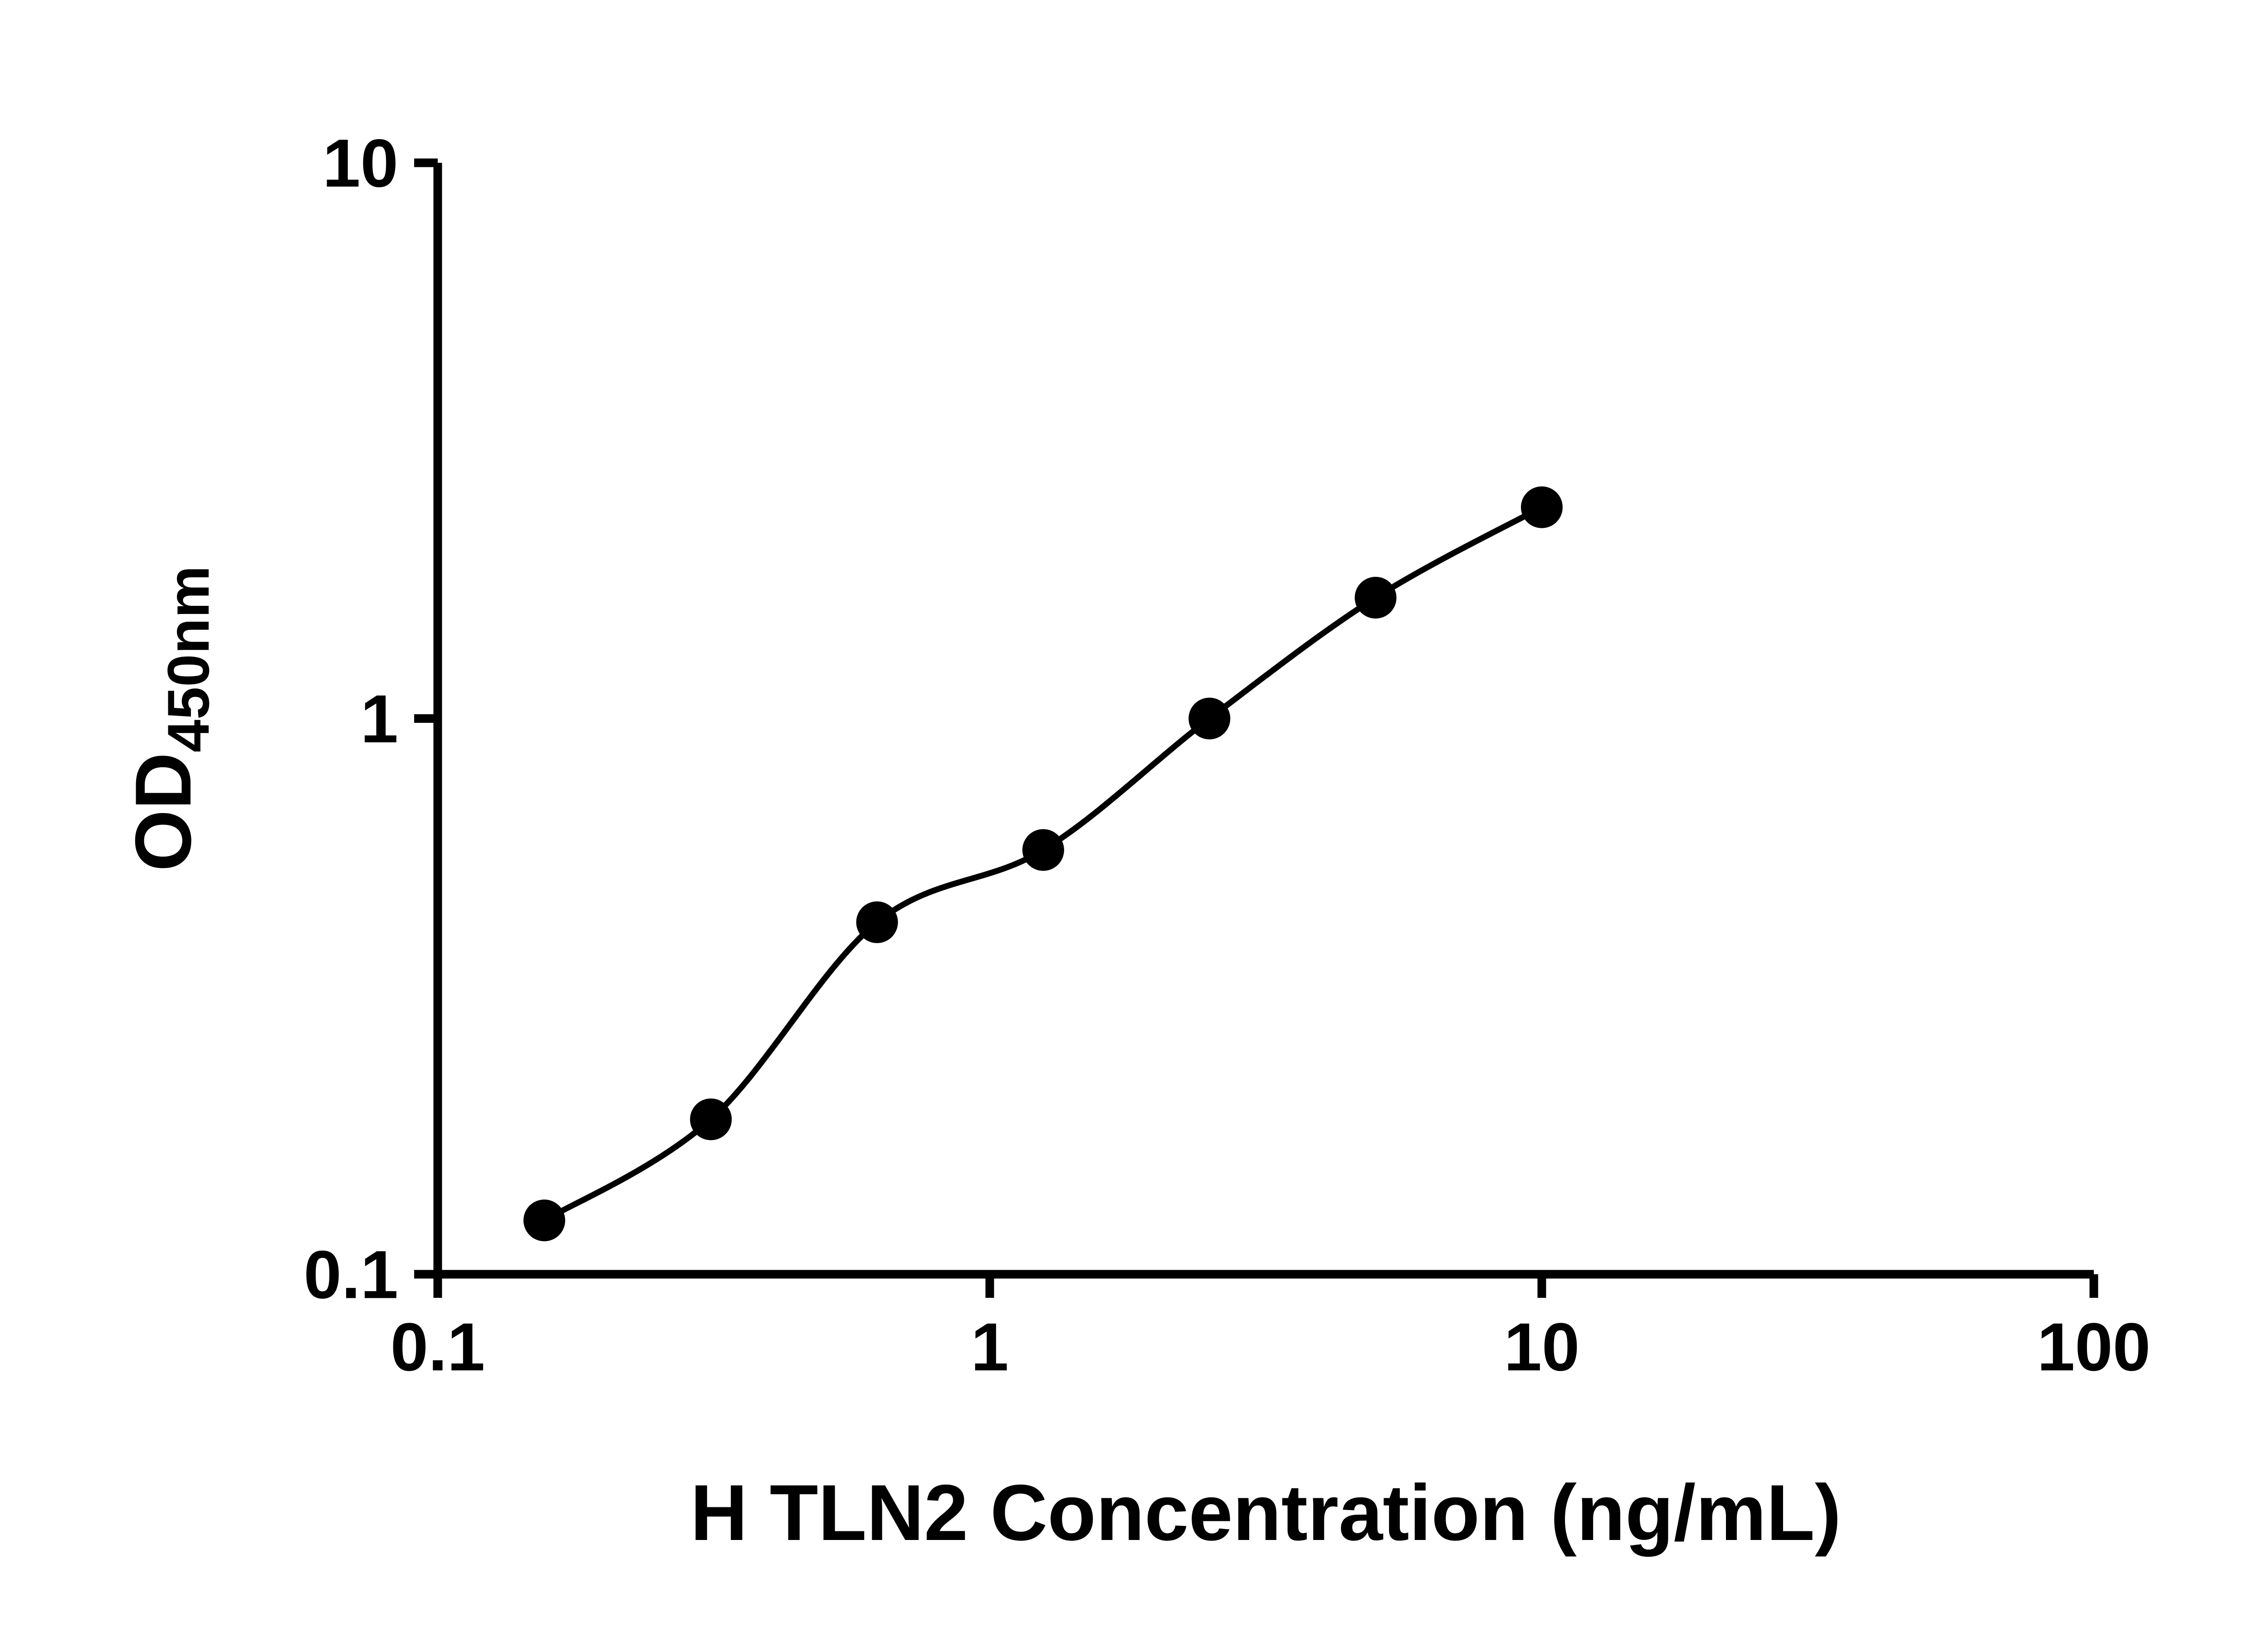 The image size is (2268, 1647). Describe the element at coordinates (188, 658) in the screenshot. I see `y-axis-title-subscript: 450nm` at that location.